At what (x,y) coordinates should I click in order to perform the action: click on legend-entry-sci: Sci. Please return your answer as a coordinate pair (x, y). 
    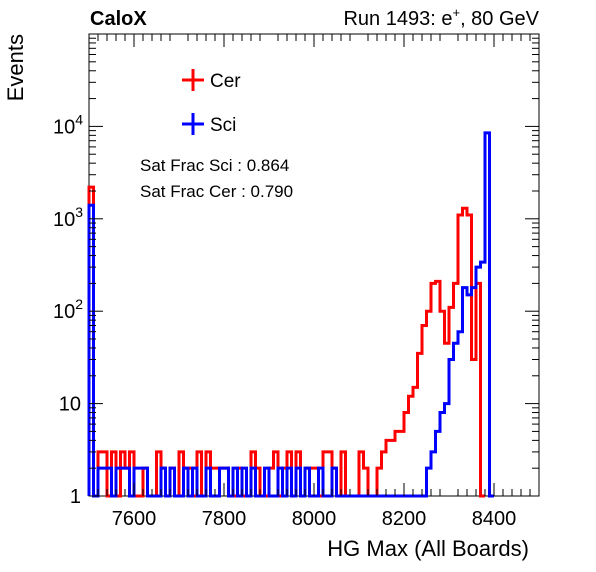
    Looking at the image, I should click on (209, 124).